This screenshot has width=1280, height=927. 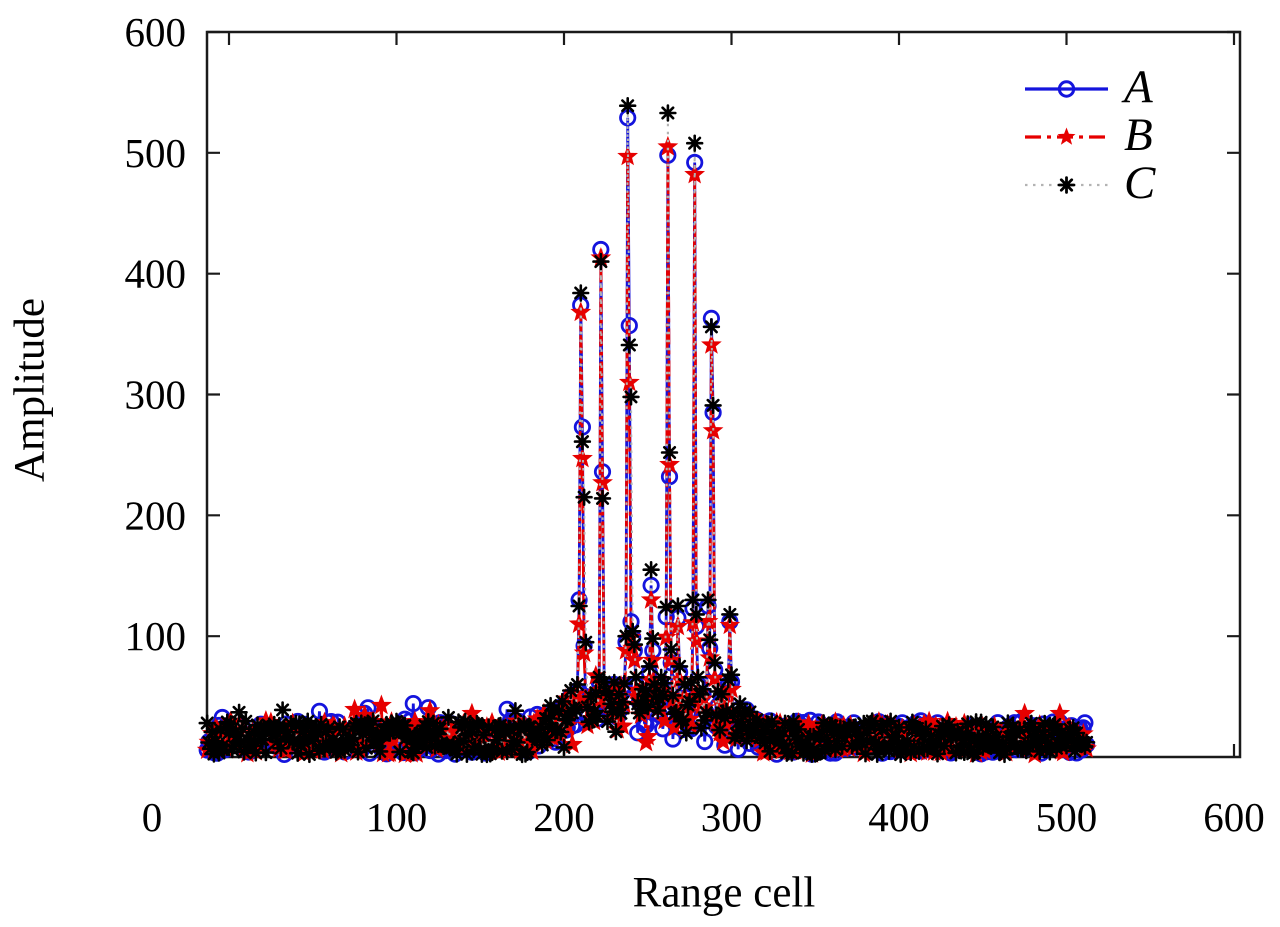 What do you see at coordinates (156, 32) in the screenshot?
I see `y-tick-label: 600` at bounding box center [156, 32].